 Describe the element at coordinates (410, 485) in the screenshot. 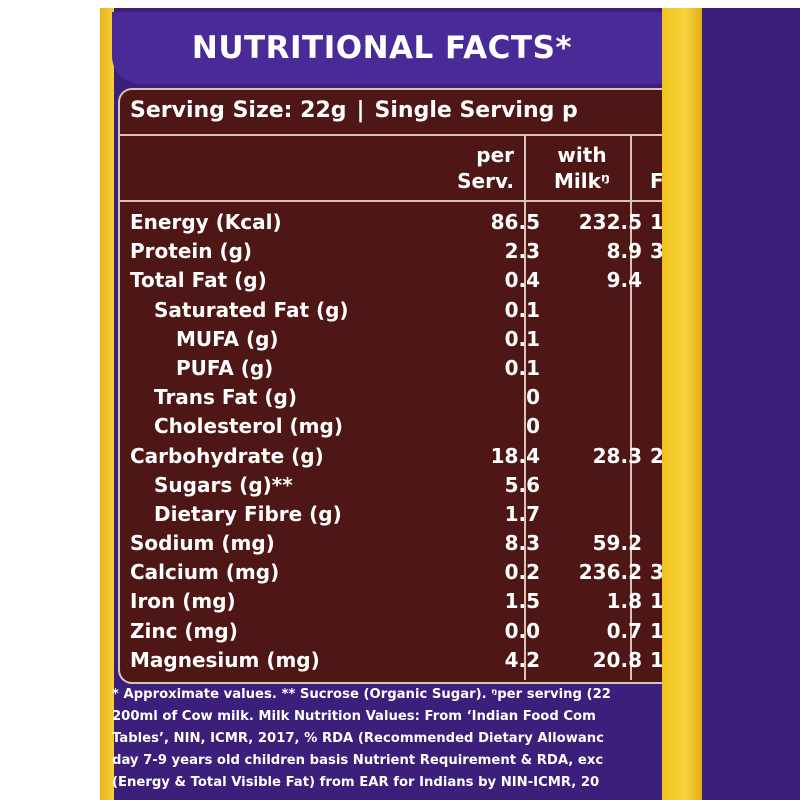

I see `table-row: Sugars (g)** 5.6` at that location.